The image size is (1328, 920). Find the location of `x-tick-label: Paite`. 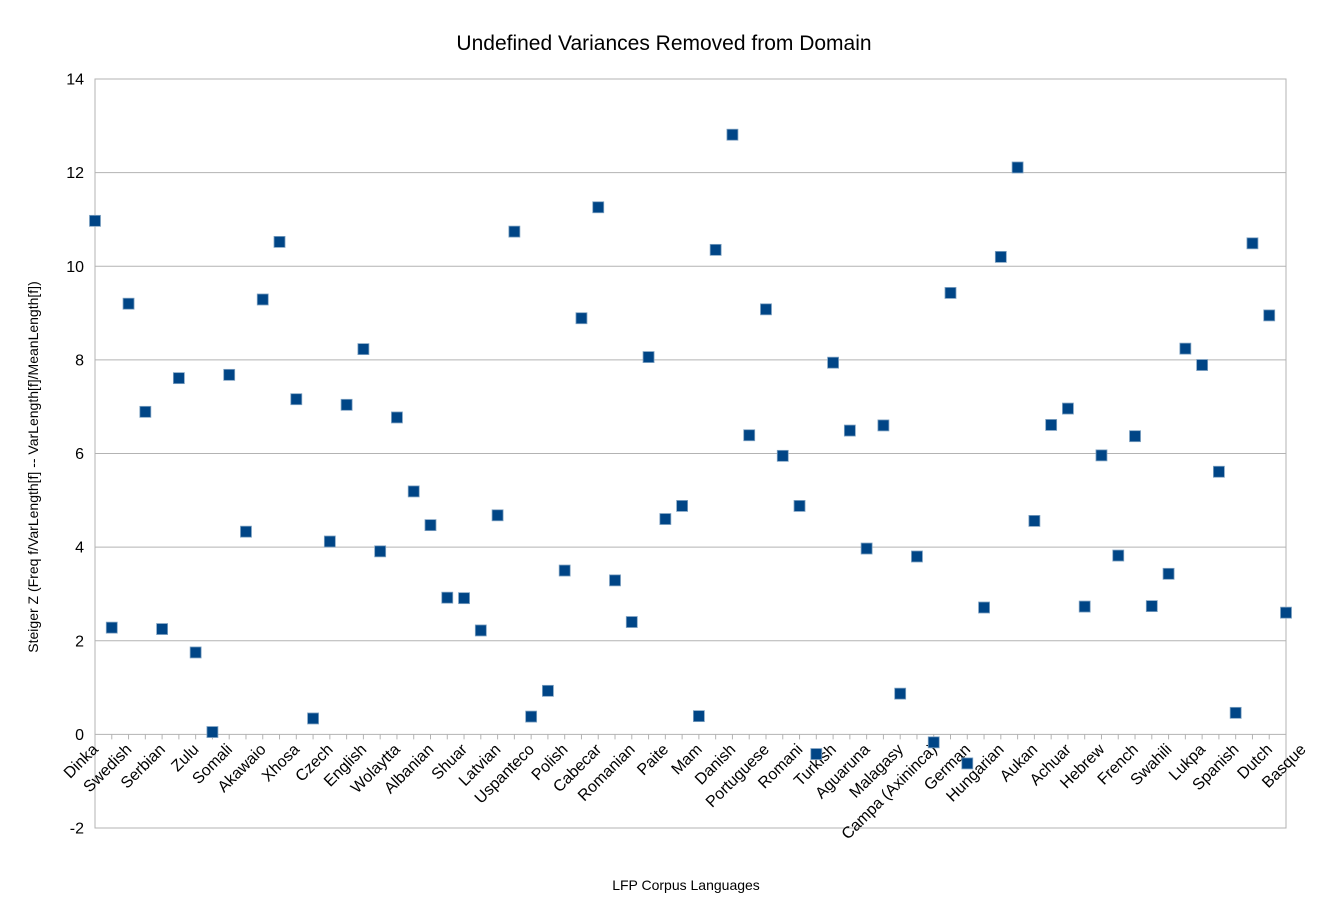

x-tick-label: Paite is located at coordinates (653, 760).